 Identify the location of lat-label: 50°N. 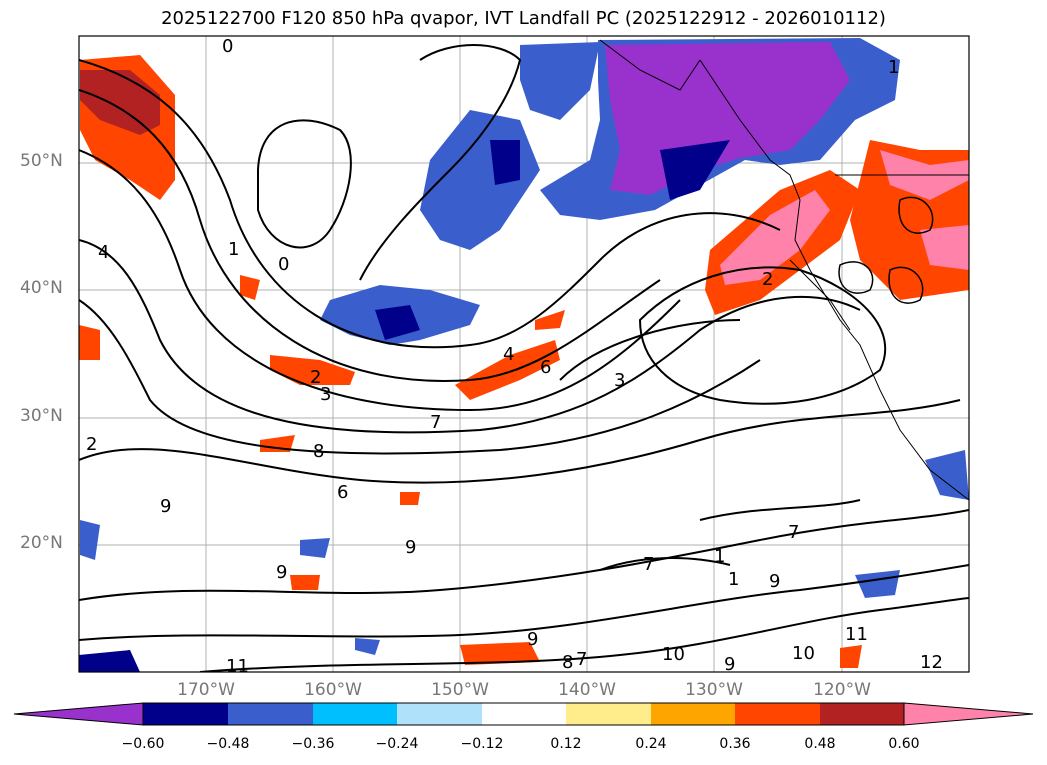
(41, 161).